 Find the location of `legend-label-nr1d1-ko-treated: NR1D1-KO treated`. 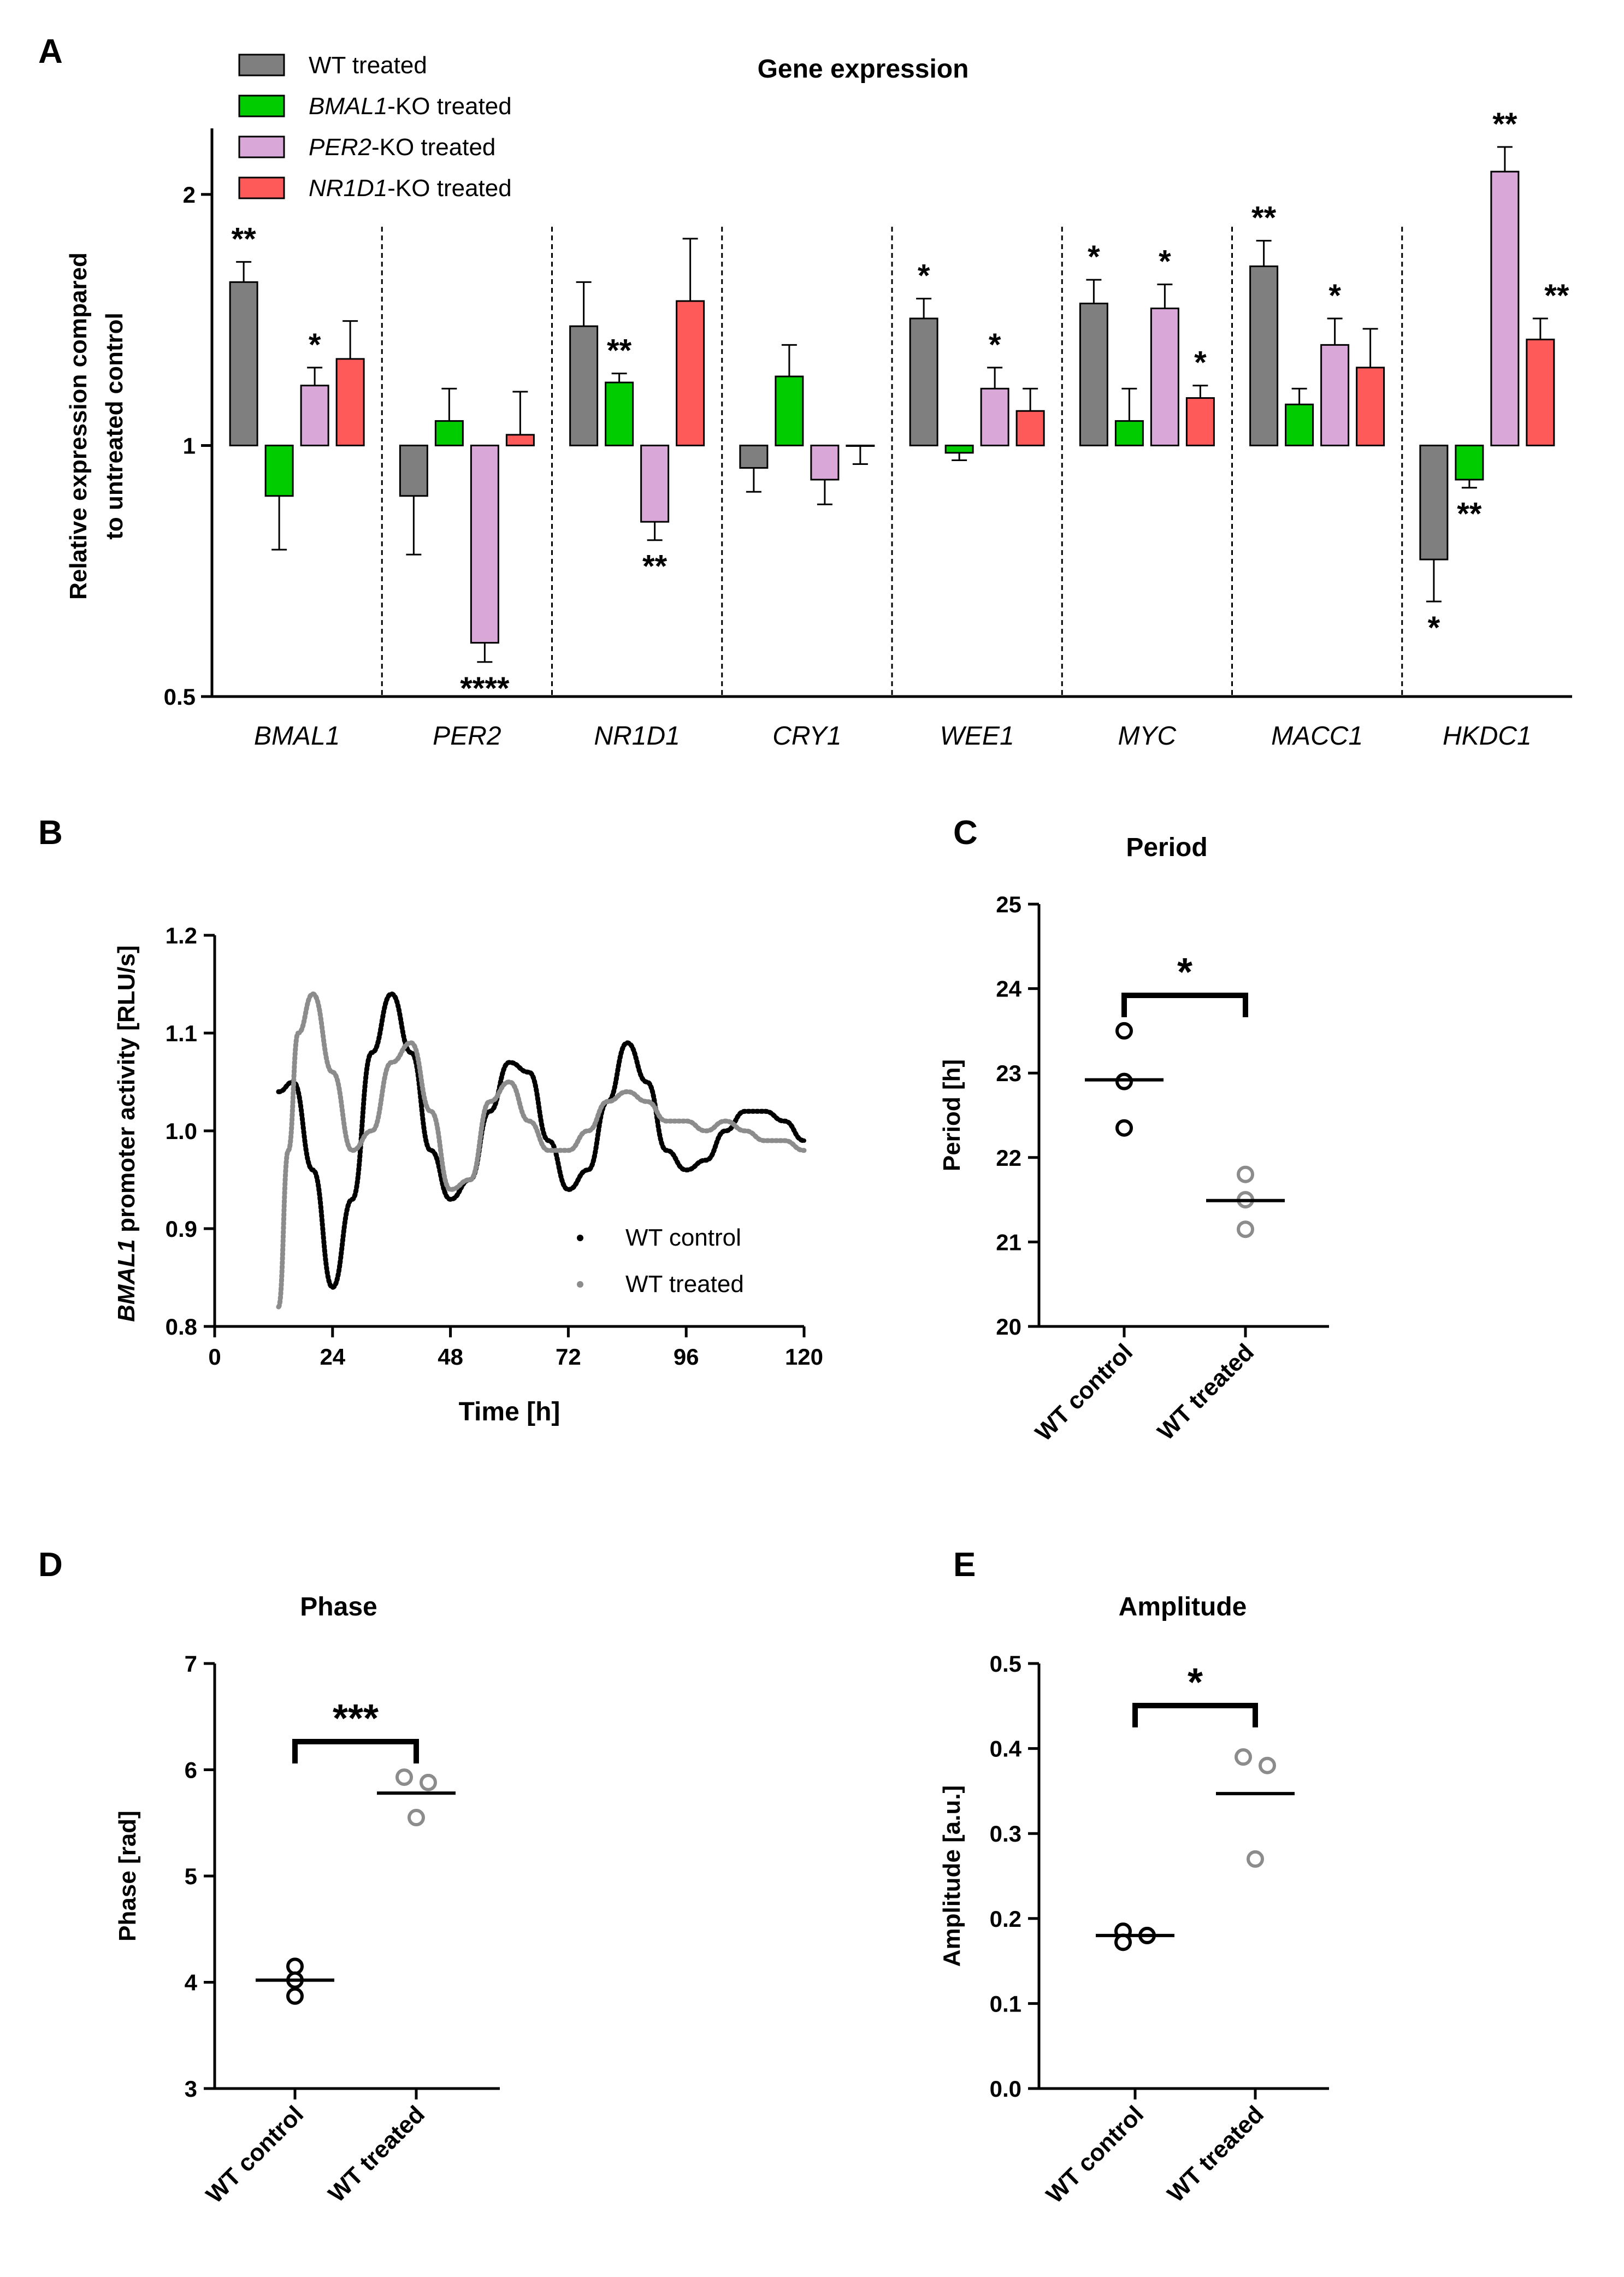

legend-label-nr1d1-ko-treated: NR1D1-KO treated is located at coordinates (410, 188).